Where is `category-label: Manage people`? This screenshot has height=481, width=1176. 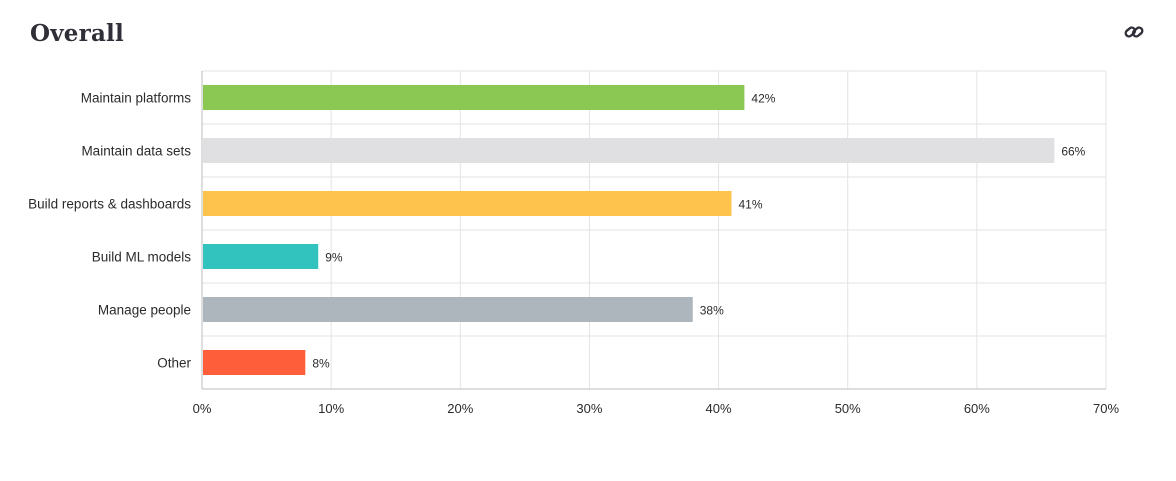 category-label: Manage people is located at coordinates (144, 310).